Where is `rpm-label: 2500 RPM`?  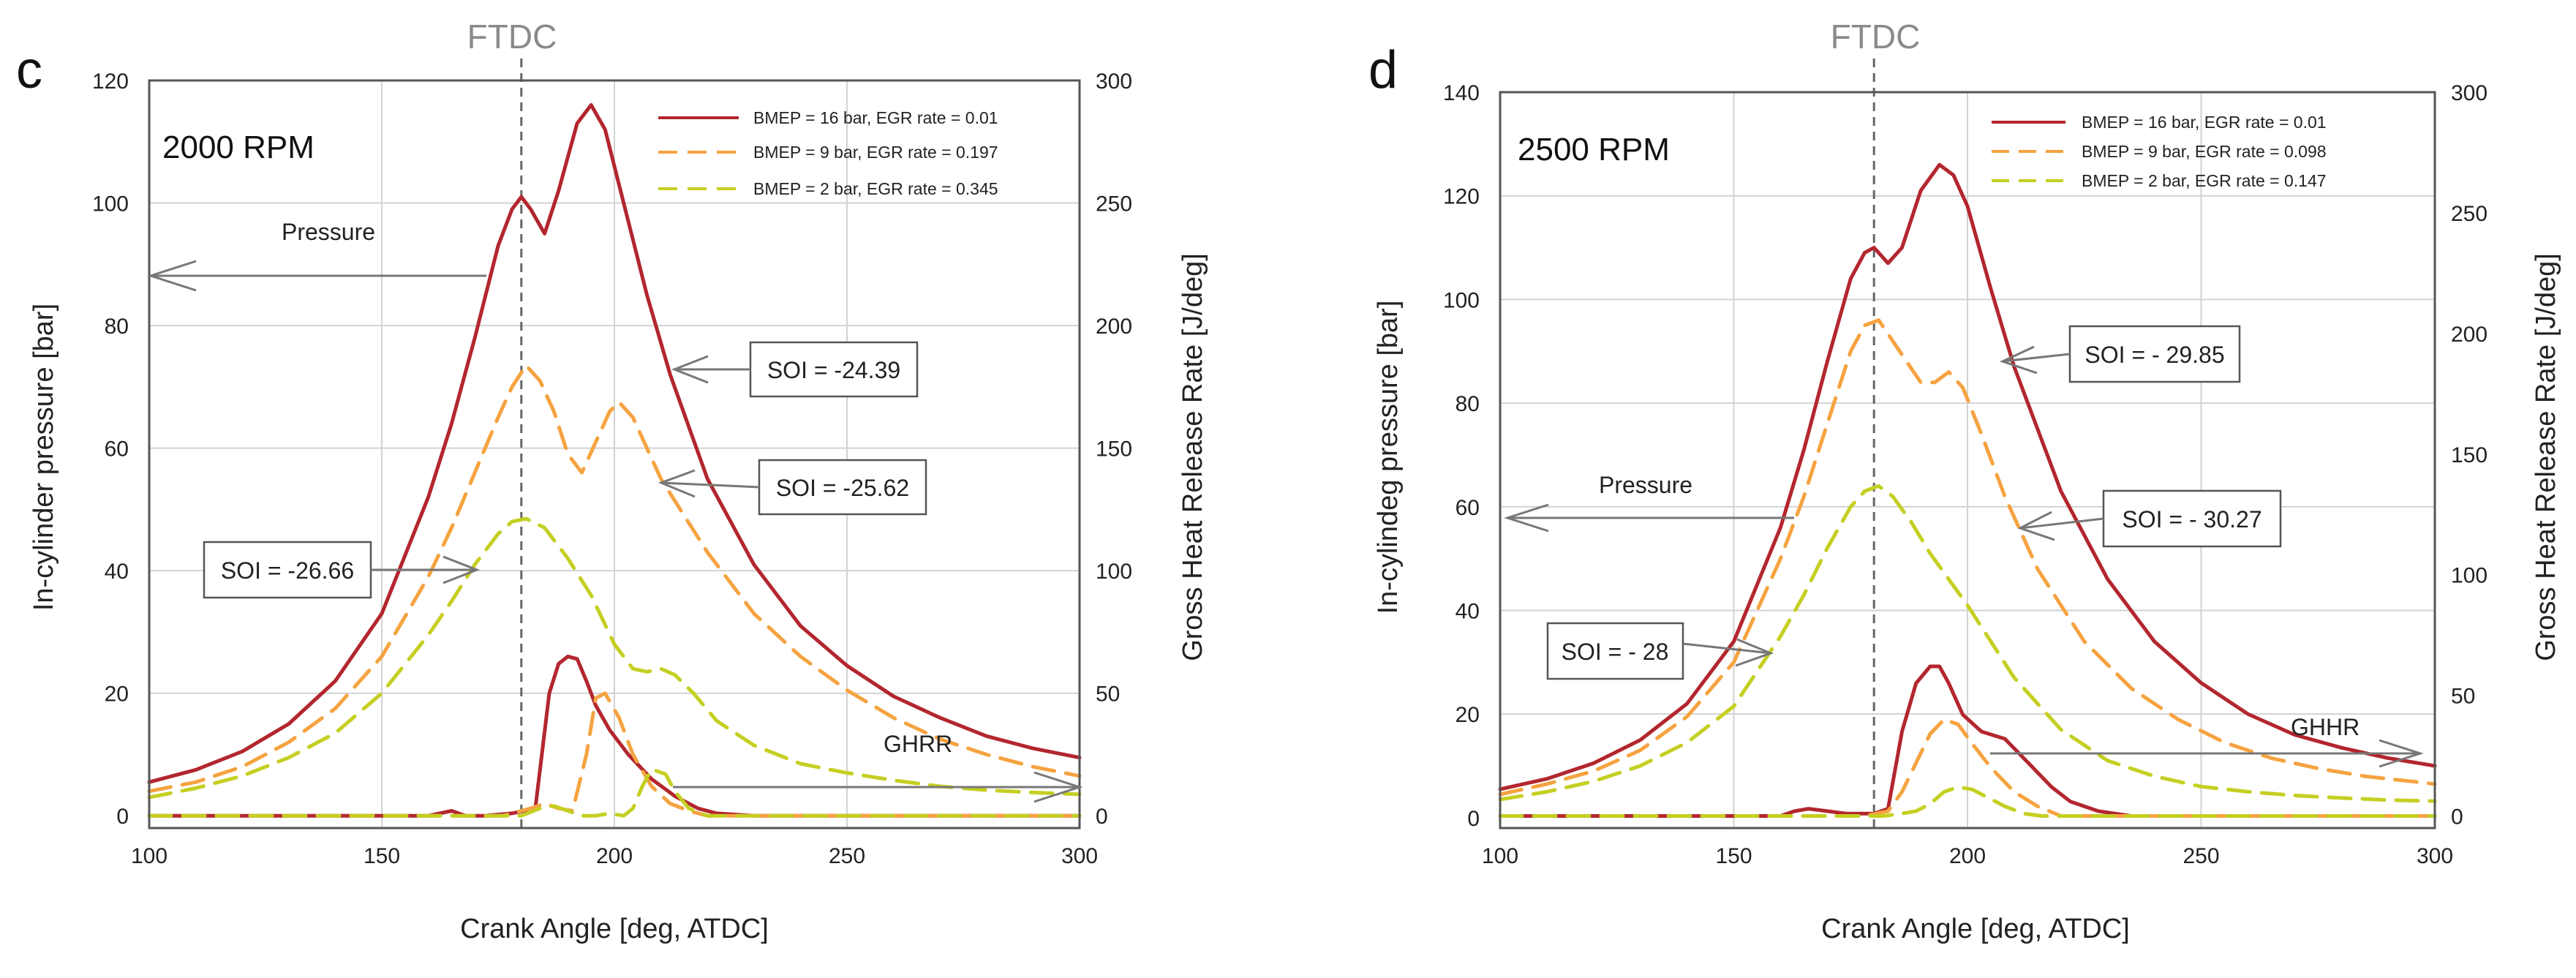
rpm-label: 2500 RPM is located at coordinates (1594, 150).